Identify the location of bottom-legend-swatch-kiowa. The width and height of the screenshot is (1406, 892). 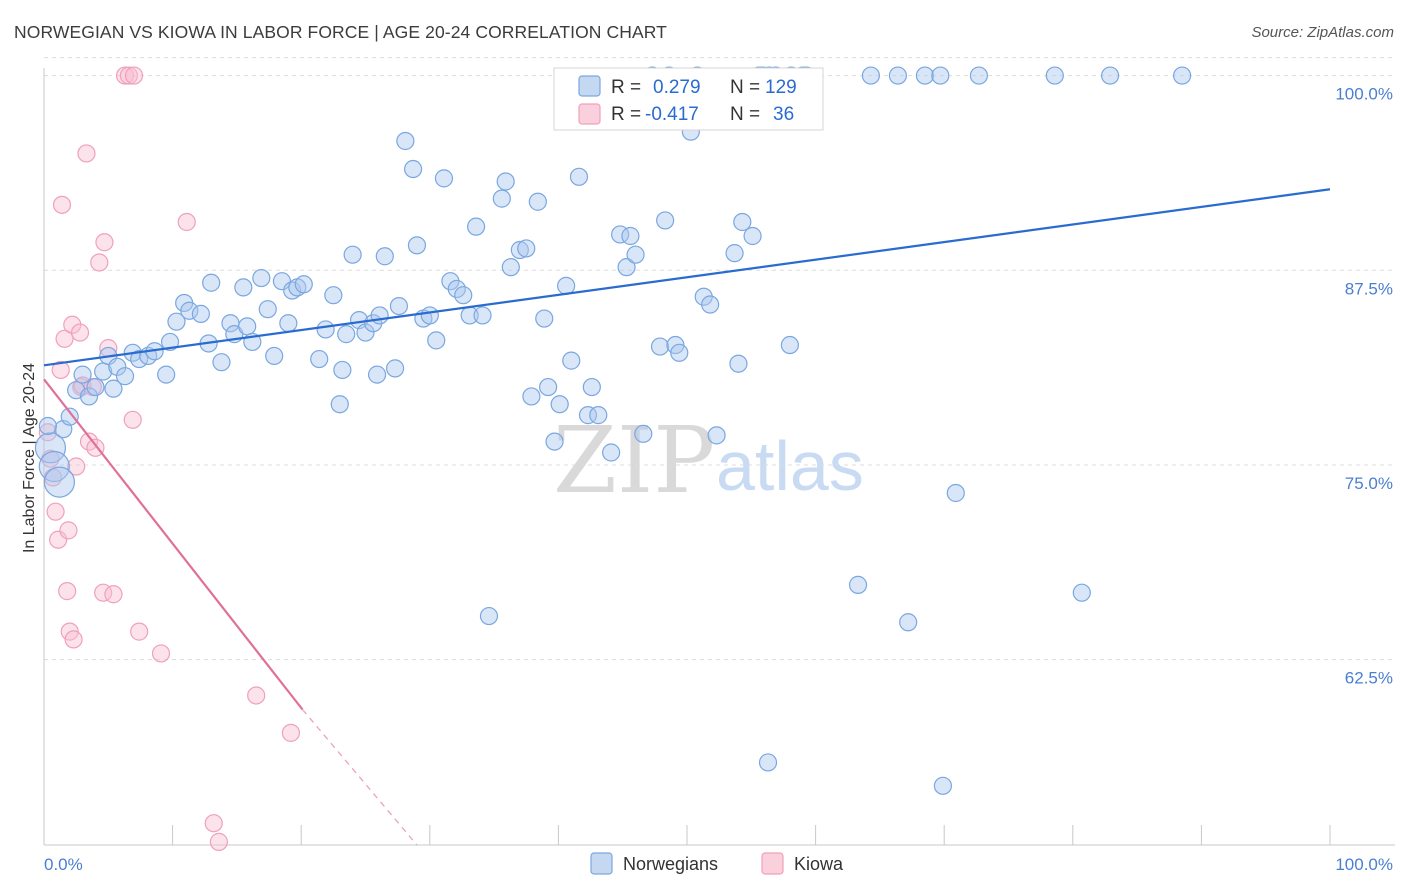
(772, 863).